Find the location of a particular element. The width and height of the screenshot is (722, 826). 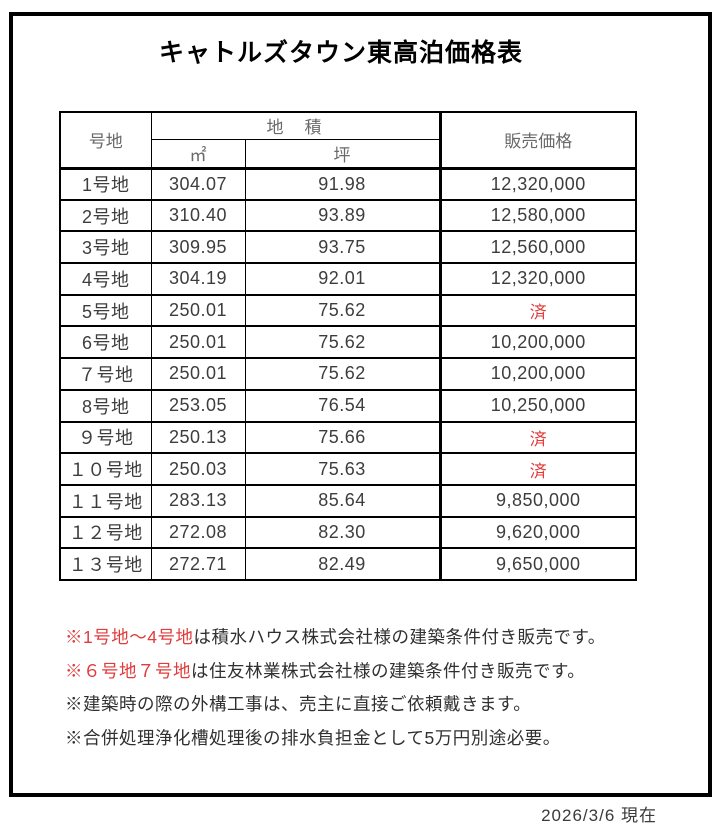

tsubo-cell: 85.64 is located at coordinates (342, 500).